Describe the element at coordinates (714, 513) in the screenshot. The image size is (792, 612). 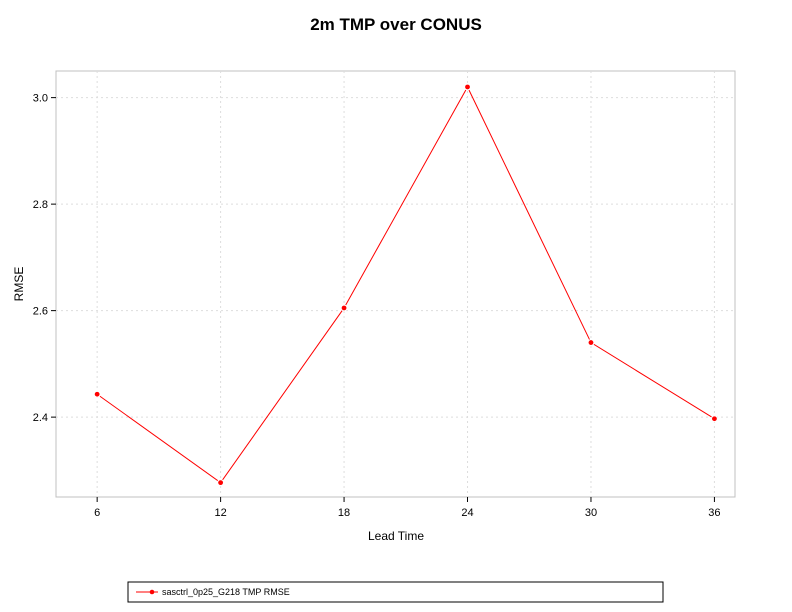
I see `x-tick-label: 36` at that location.